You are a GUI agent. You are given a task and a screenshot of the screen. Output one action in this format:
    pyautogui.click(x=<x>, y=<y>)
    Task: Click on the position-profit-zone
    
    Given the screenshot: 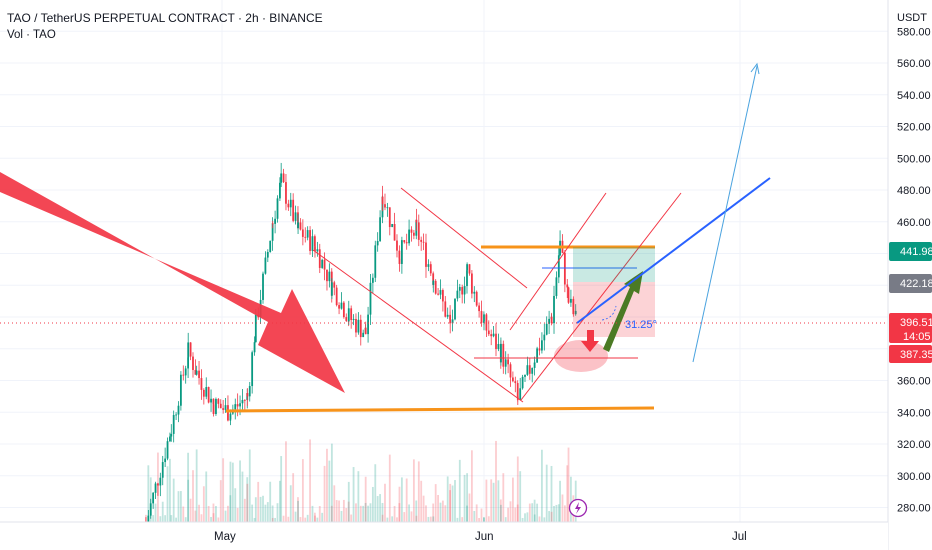 What is the action you would take?
    pyautogui.click(x=614, y=264)
    